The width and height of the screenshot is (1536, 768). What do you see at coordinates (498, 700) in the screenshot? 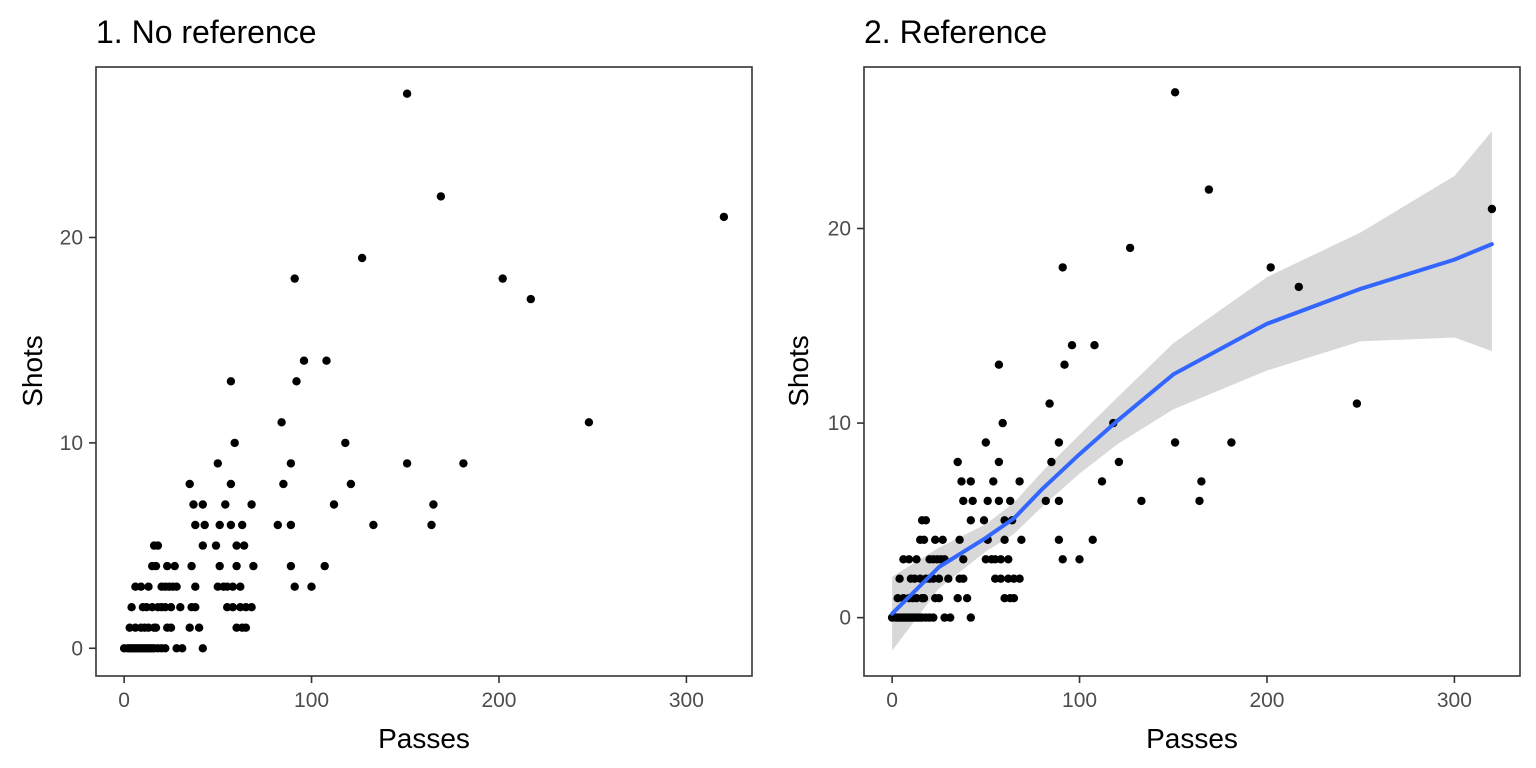
I see `x-tick-label: 200` at bounding box center [498, 700].